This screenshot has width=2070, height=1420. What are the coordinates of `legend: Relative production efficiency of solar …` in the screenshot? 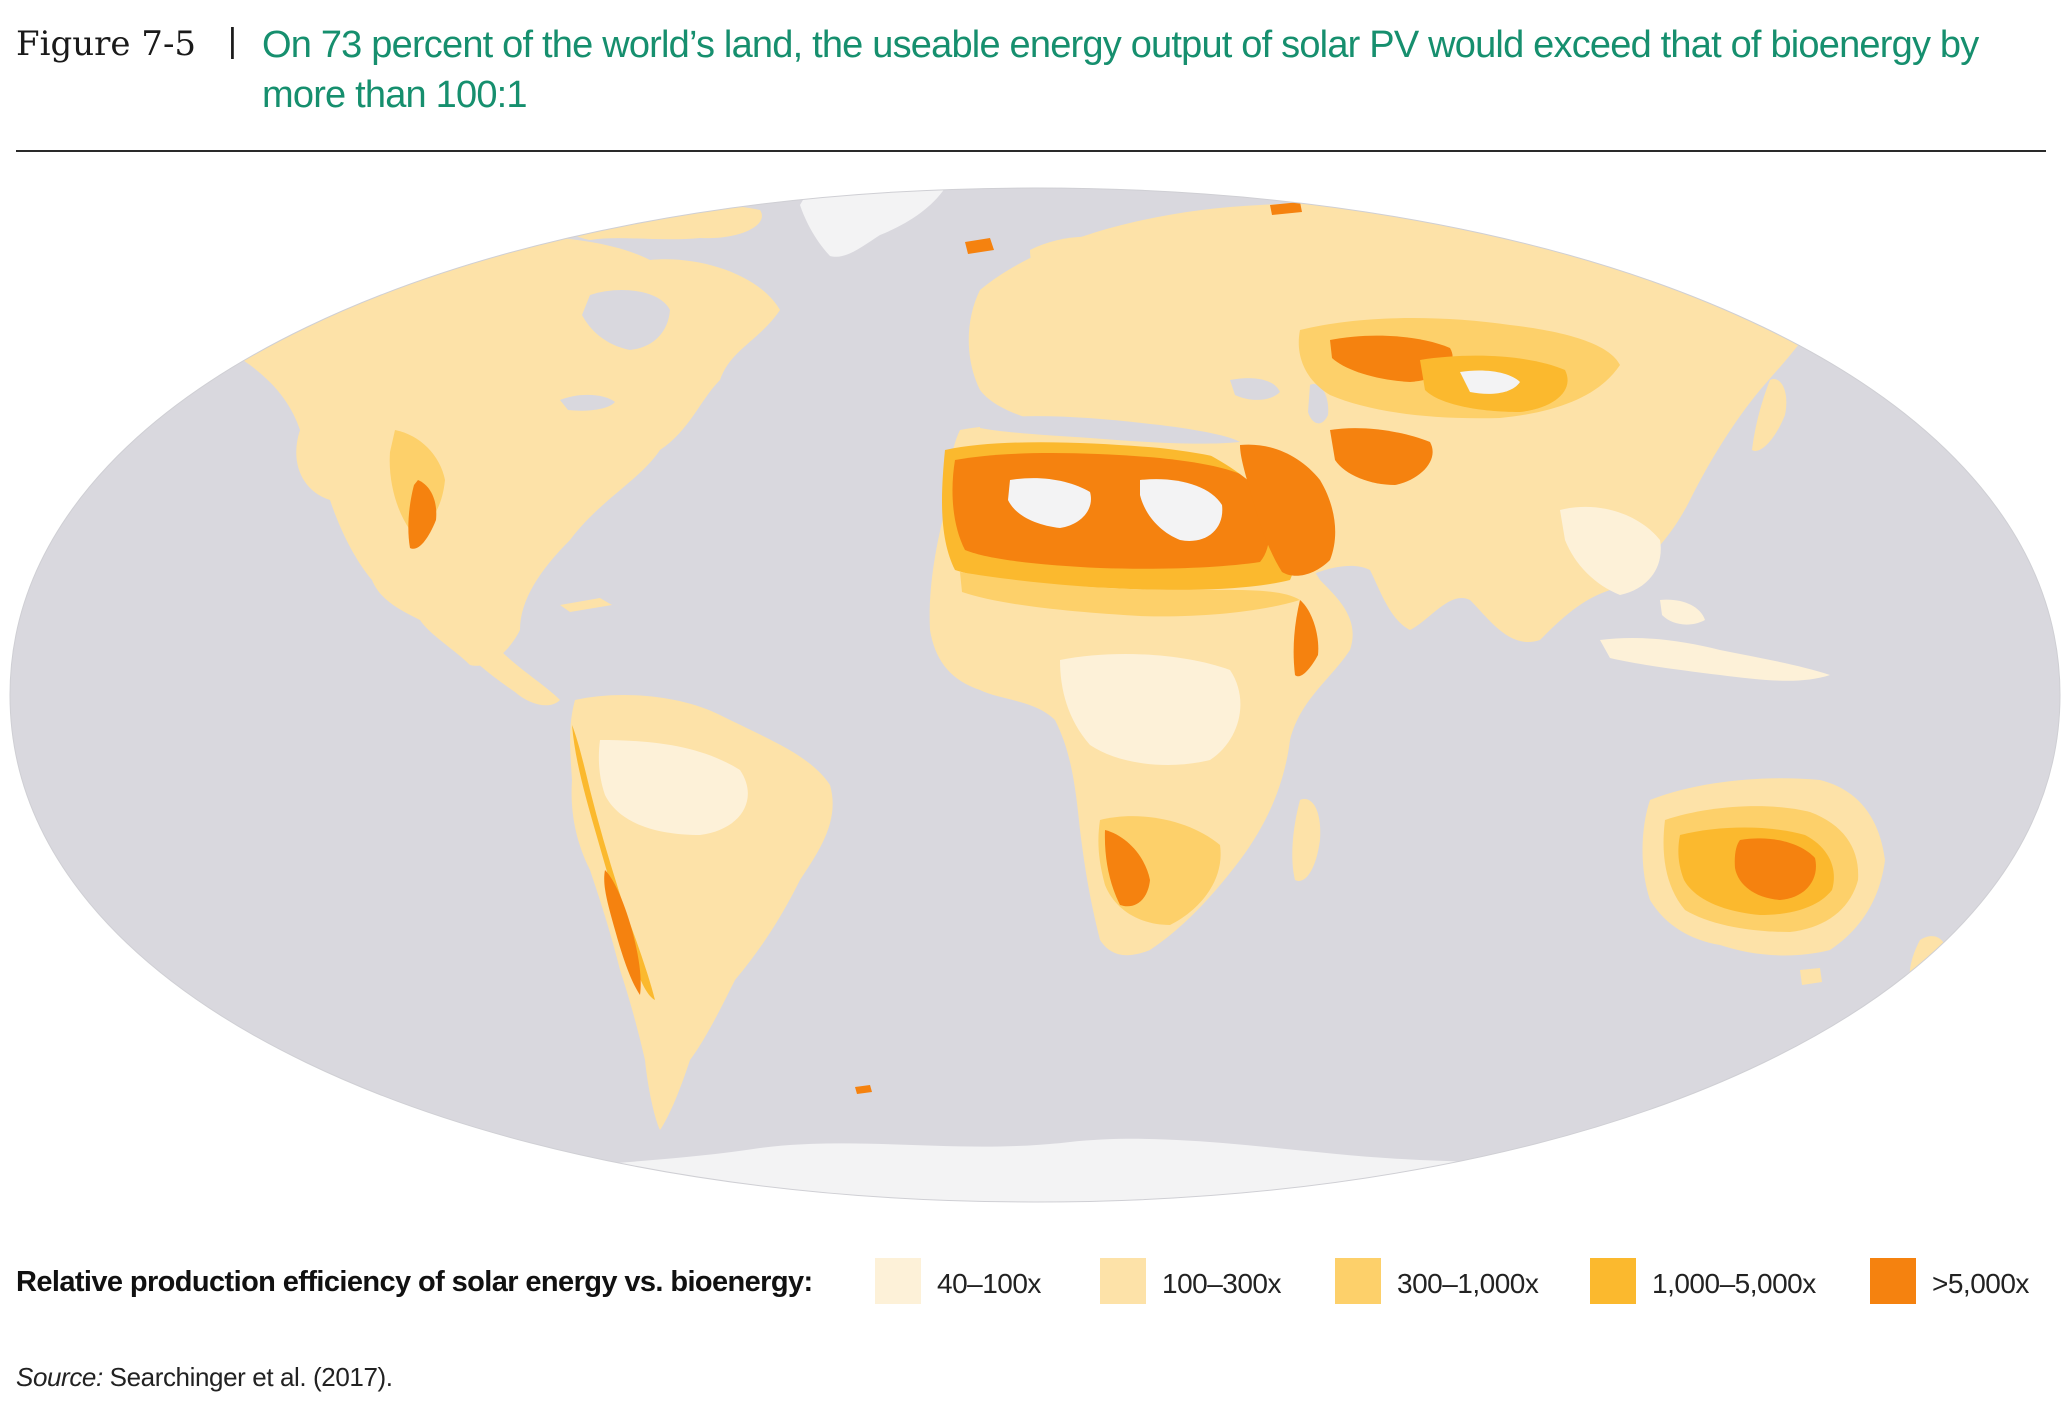 It's located at (1036, 1282).